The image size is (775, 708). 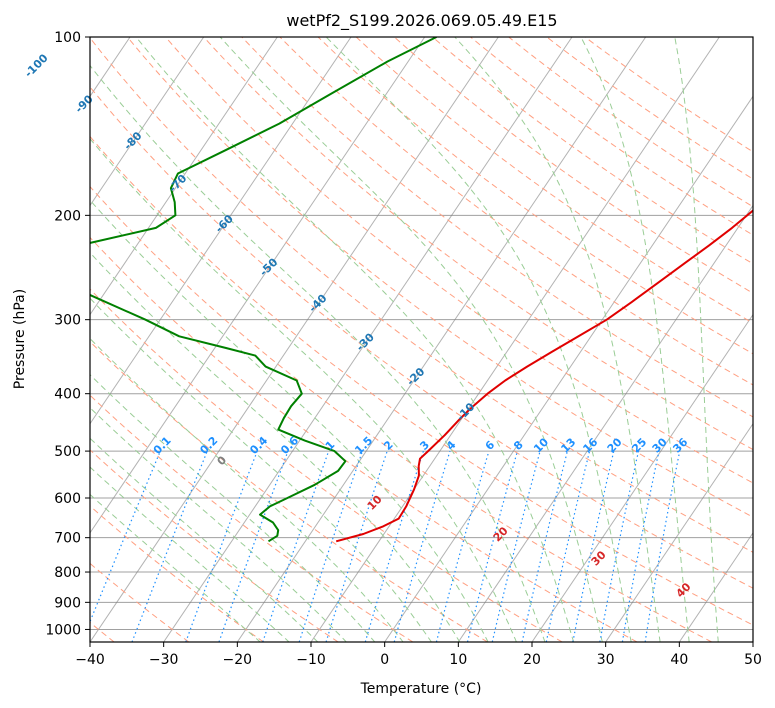 I want to click on y-tick-label: 200, so click(x=67, y=216).